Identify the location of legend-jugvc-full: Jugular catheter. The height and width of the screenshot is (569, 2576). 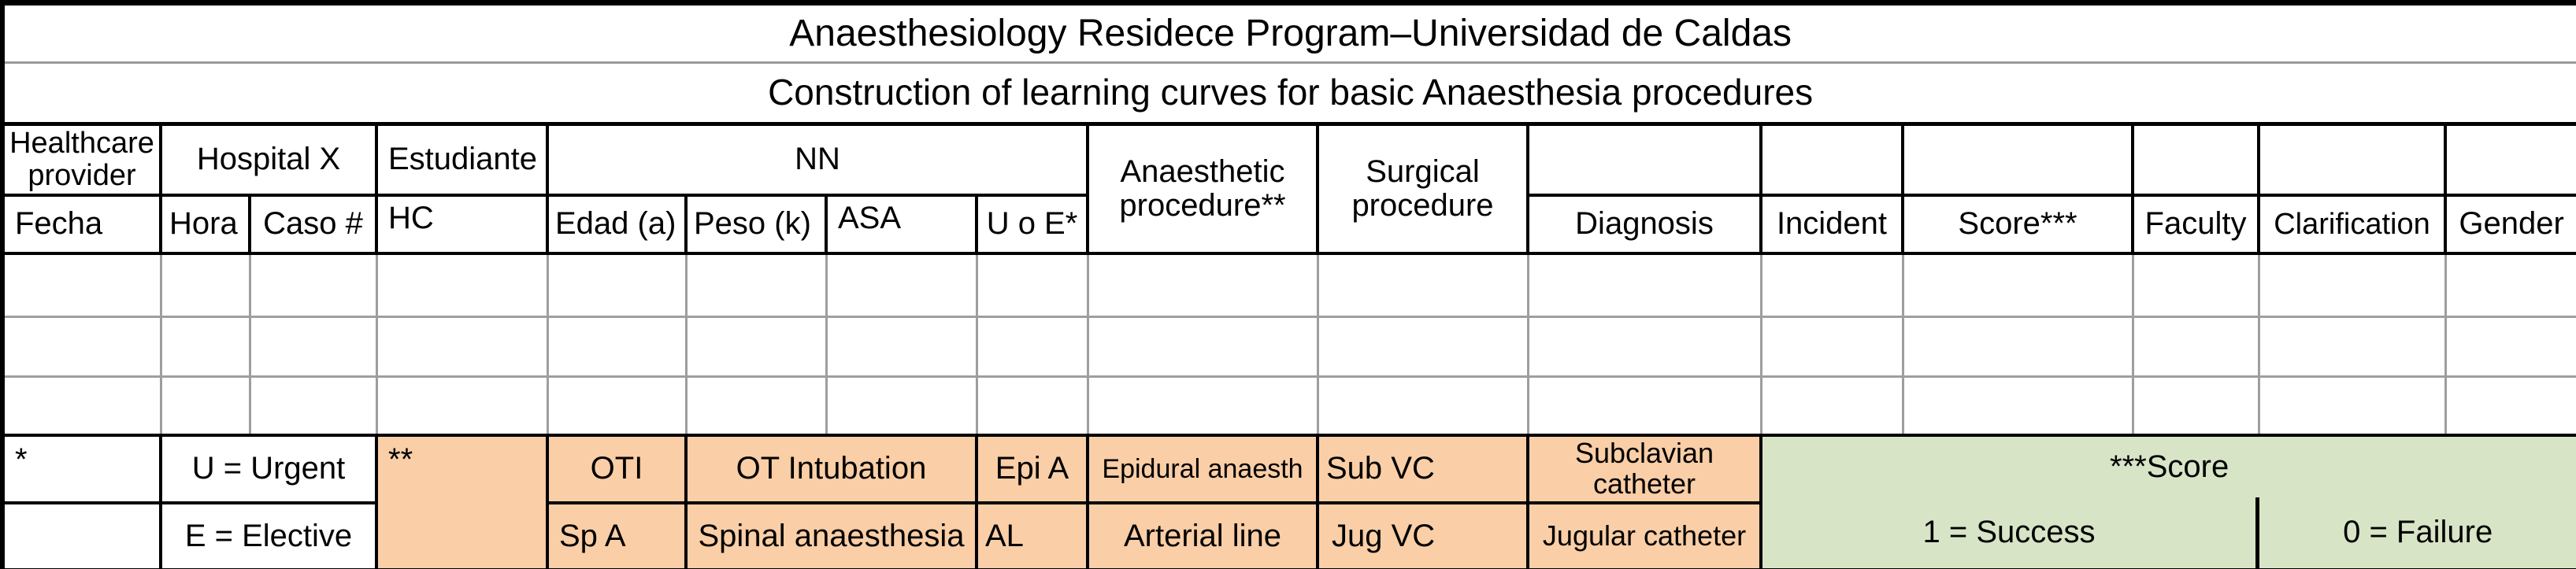
(1644, 535).